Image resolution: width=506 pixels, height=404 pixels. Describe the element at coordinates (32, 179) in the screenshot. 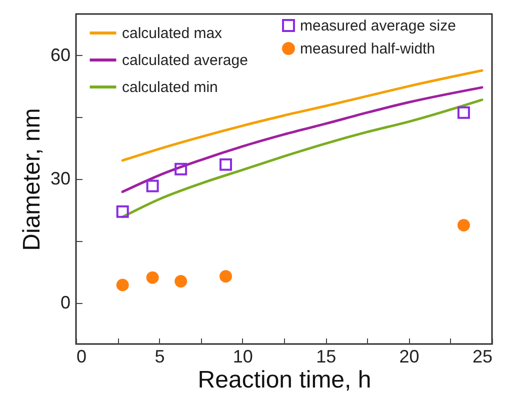

I see `y-axis-title: Diameter, nm` at that location.